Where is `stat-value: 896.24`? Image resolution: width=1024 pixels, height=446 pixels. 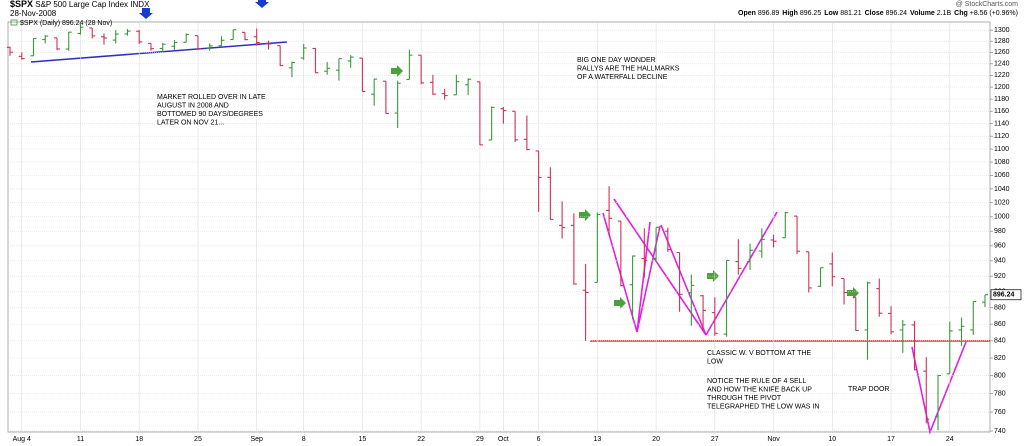 stat-value: 896.24 is located at coordinates (896, 13).